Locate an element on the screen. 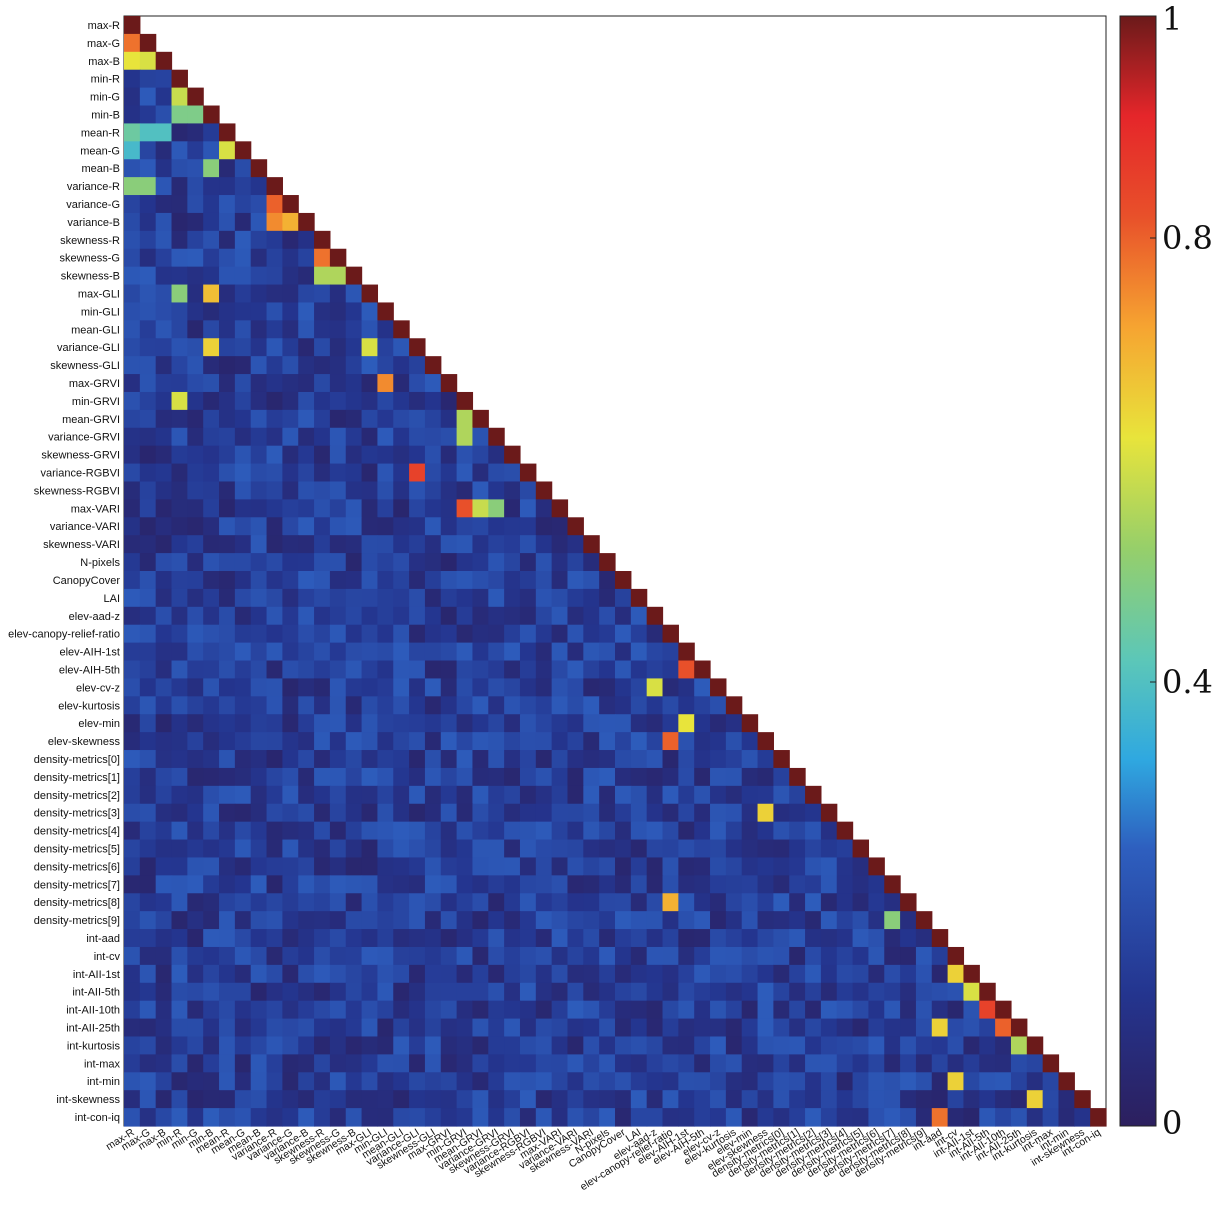 The height and width of the screenshot is (1230, 1228). row-label: int-con-iq is located at coordinates (97, 1118).